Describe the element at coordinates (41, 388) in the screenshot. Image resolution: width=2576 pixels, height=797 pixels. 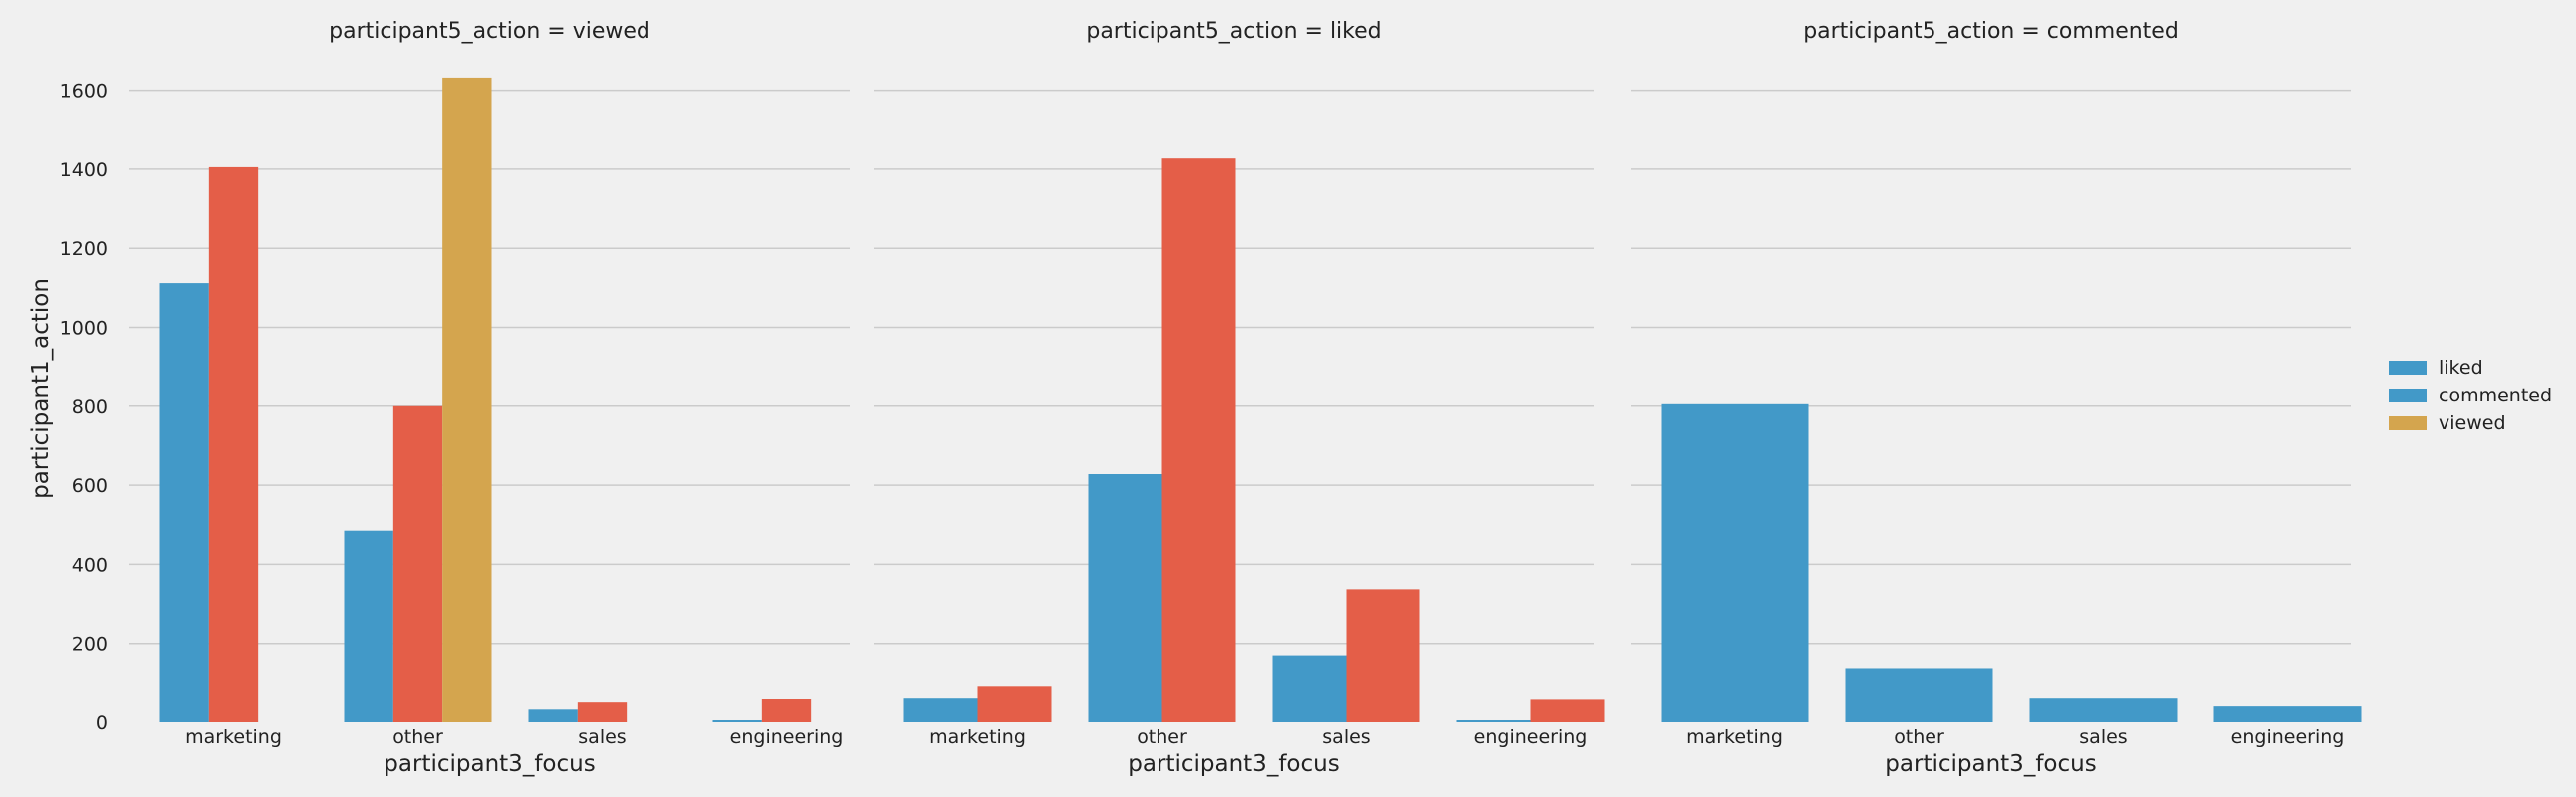
I see `y-axis-label: participant1_action` at that location.